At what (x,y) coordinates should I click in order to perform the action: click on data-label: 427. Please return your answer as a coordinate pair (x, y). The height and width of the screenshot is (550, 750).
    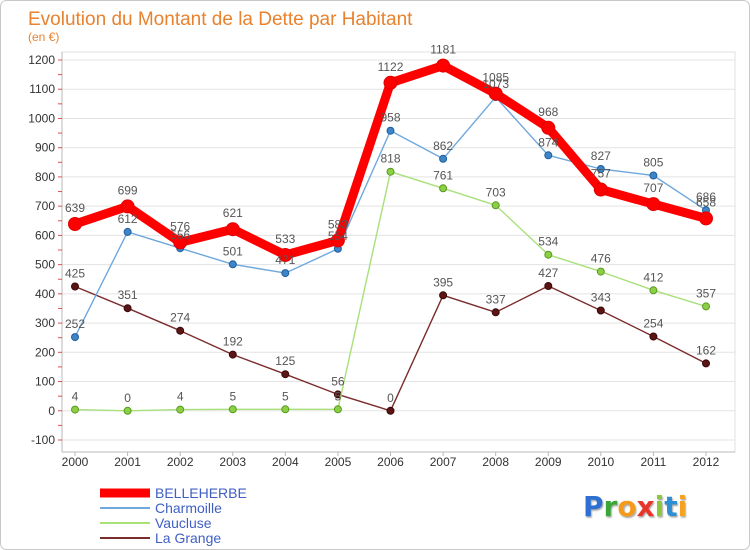
    Looking at the image, I should click on (548, 273).